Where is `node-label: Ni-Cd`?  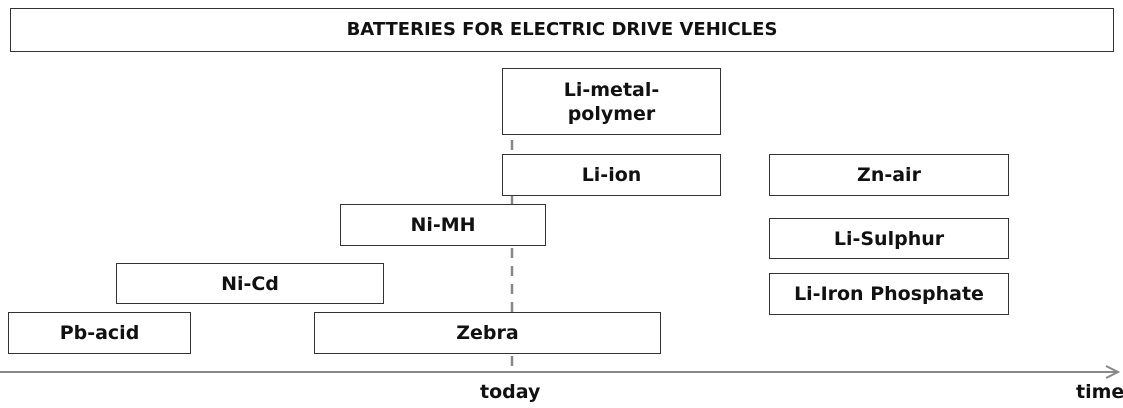
node-label: Ni-Cd is located at coordinates (250, 283).